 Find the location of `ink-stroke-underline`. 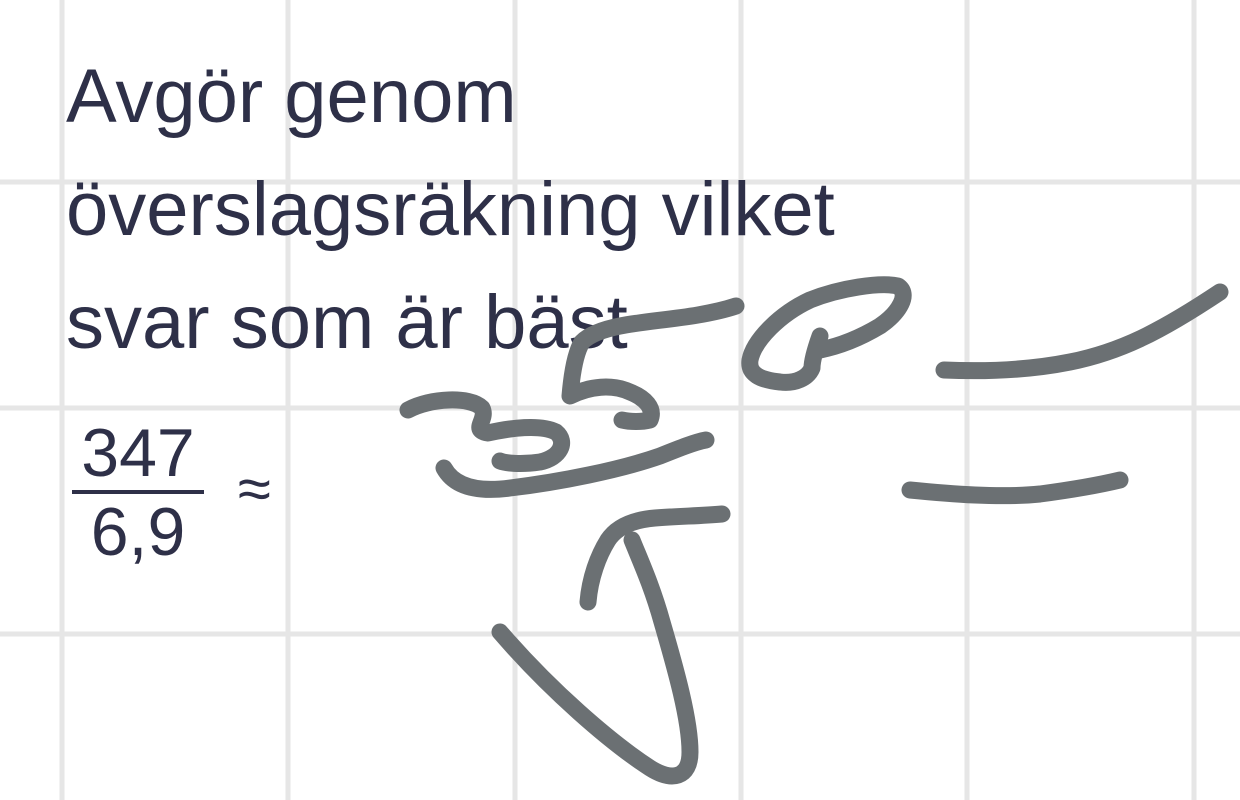

ink-stroke-underline is located at coordinates (575, 464).